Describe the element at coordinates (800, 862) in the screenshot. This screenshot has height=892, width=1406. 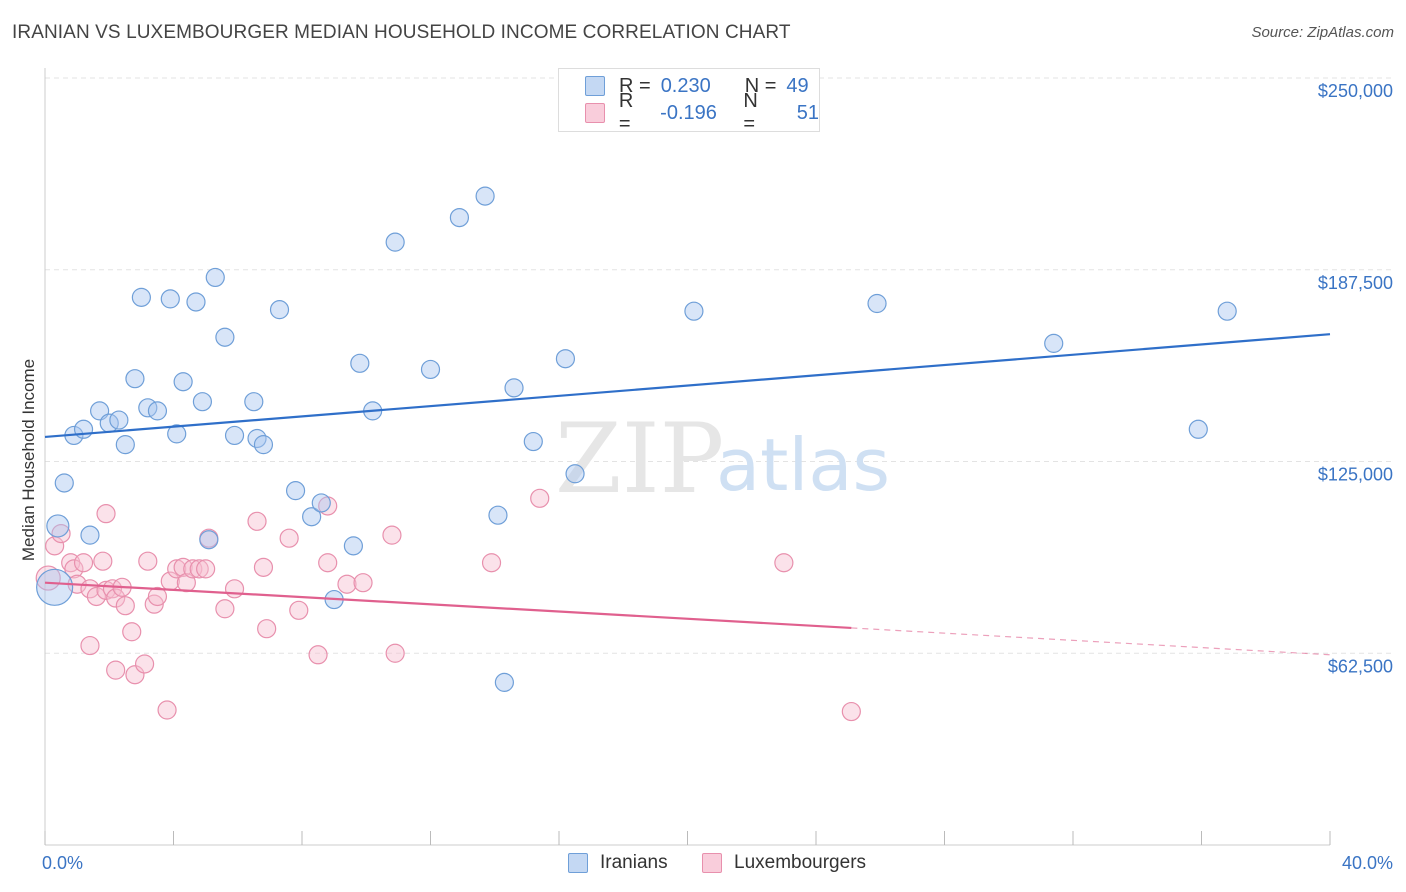
I see `series-label-luxembourgers: Luxembourgers` at that location.